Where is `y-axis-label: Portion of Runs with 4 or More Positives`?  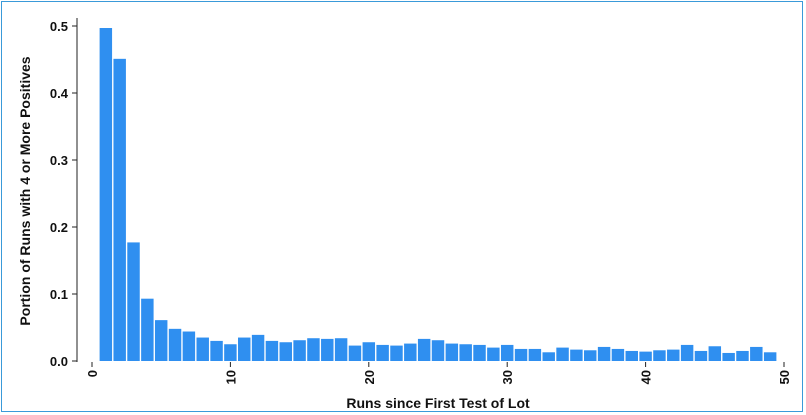
y-axis-label: Portion of Runs with 4 or More Positives is located at coordinates (25, 190).